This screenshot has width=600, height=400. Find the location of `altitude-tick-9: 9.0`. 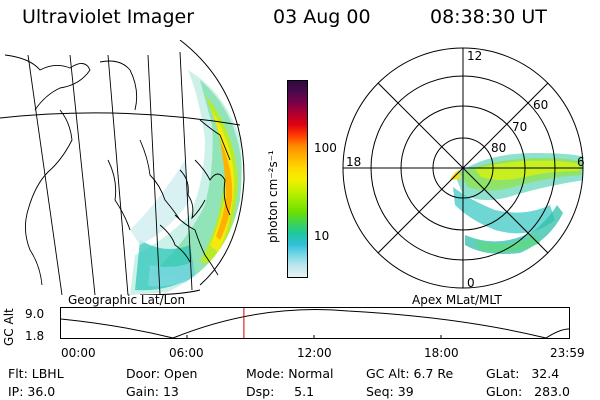

altitude-tick-9: 9.0 is located at coordinates (35, 314).